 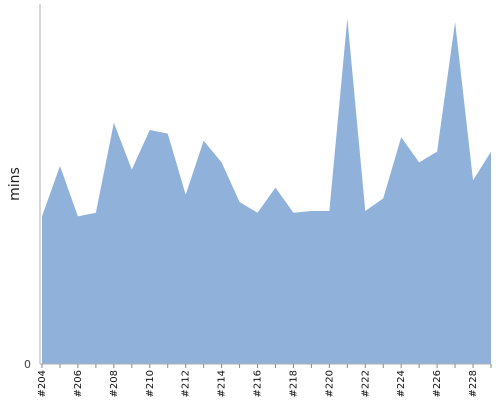 What do you see at coordinates (27, 364) in the screenshot?
I see `y-tick-label: 0` at bounding box center [27, 364].